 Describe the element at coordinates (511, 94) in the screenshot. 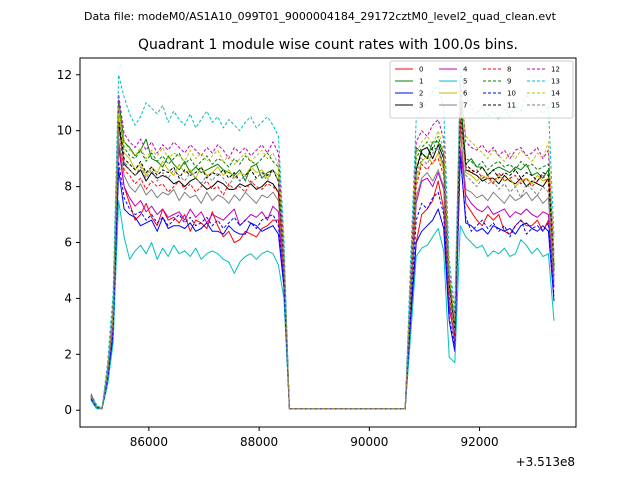

I see `legend-label-10: 10` at that location.